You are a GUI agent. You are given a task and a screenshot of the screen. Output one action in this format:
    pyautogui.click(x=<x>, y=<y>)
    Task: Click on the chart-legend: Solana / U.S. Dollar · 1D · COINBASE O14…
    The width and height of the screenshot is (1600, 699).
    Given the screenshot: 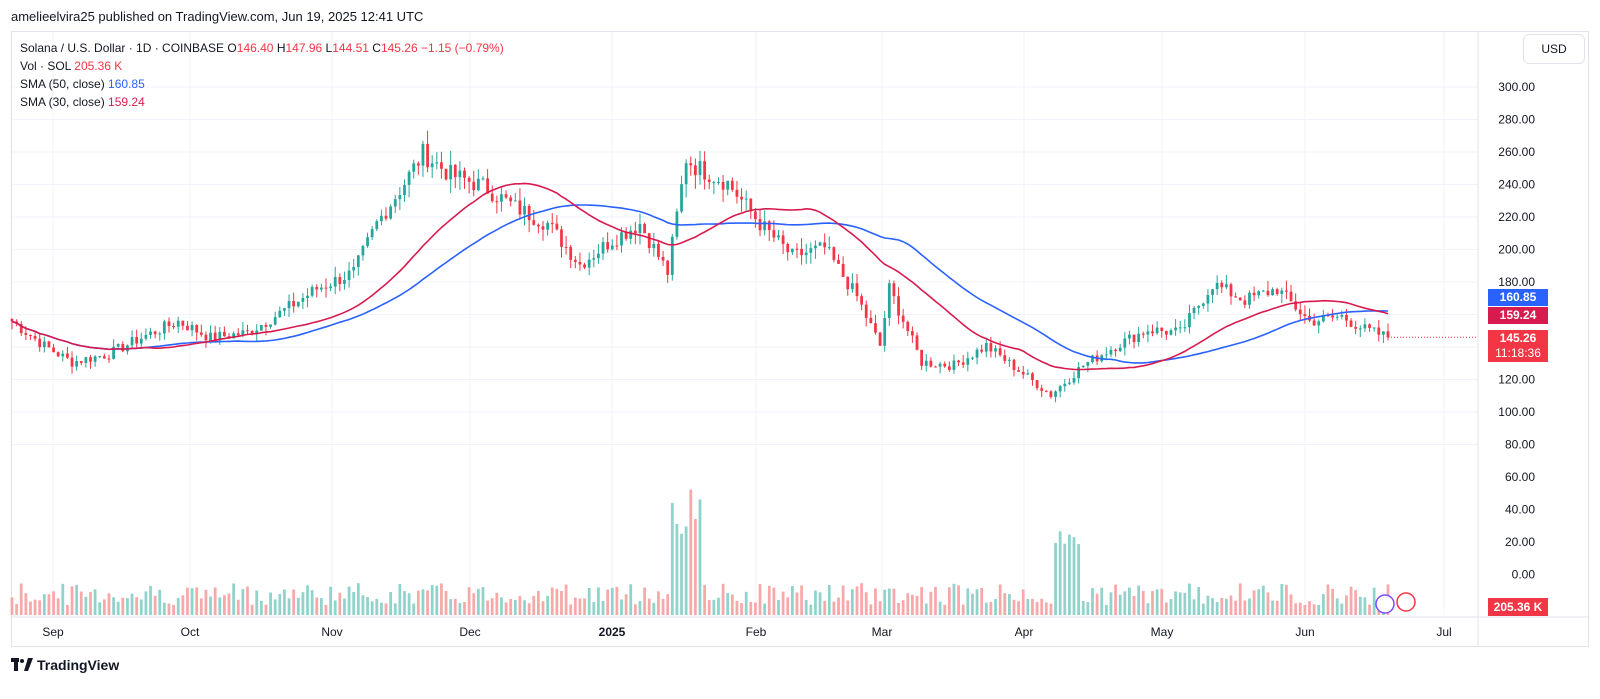 What is the action you would take?
    pyautogui.click(x=262, y=75)
    